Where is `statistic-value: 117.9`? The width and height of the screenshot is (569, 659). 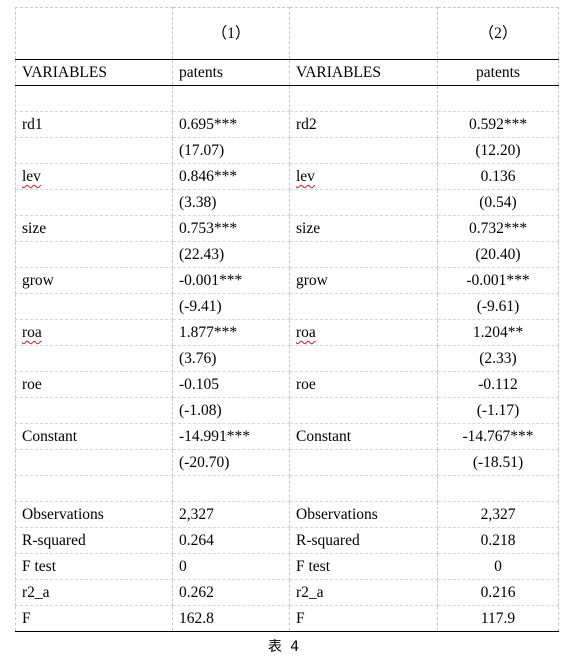 statistic-value: 117.9 is located at coordinates (498, 618).